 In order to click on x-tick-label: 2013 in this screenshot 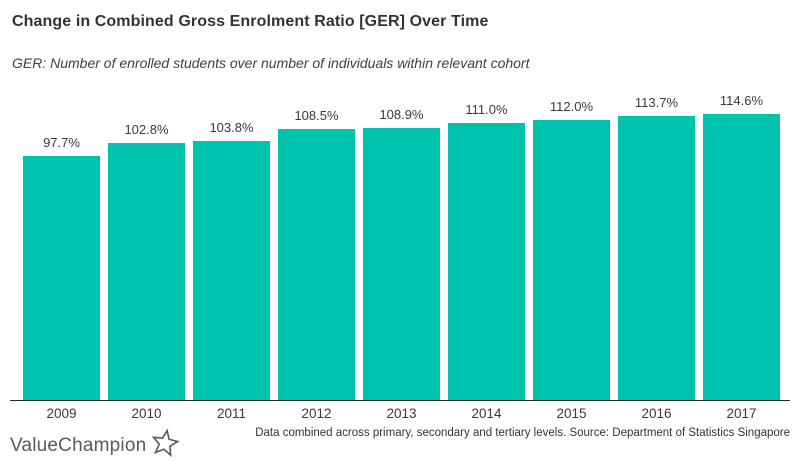, I will do `click(401, 413)`.